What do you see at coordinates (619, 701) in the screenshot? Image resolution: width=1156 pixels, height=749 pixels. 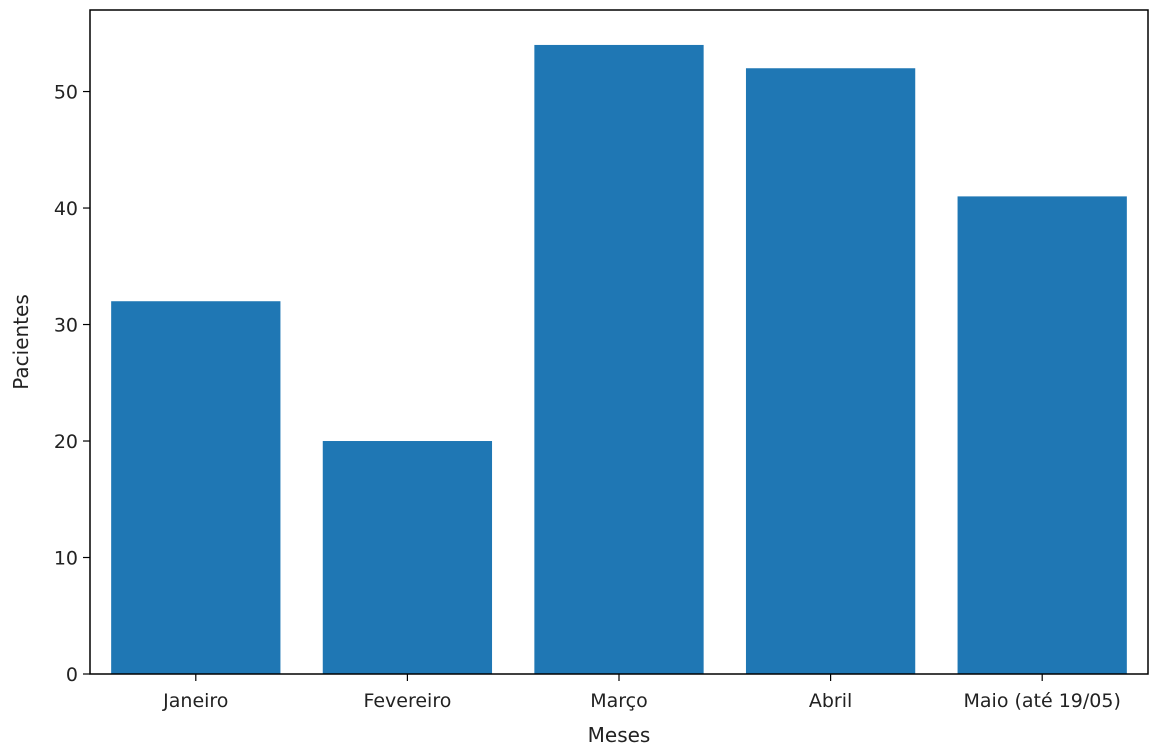 I see `x-tick-label: Março` at bounding box center [619, 701].